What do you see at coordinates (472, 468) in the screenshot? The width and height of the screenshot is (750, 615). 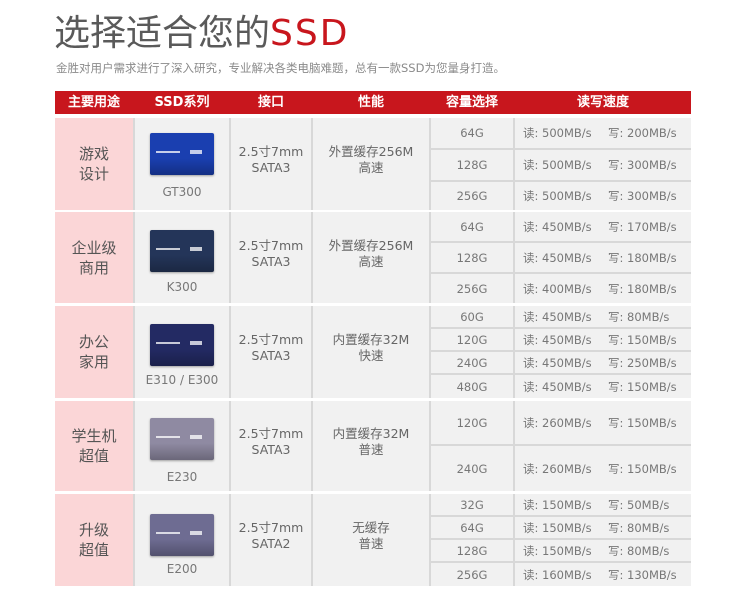 I see `capacity-option: 240G` at bounding box center [472, 468].